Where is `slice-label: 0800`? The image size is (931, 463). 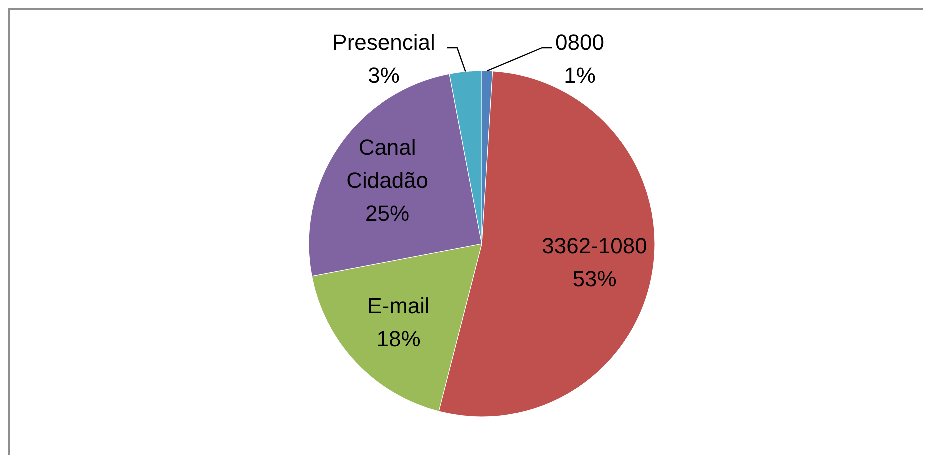
slice-label: 0800 is located at coordinates (580, 42).